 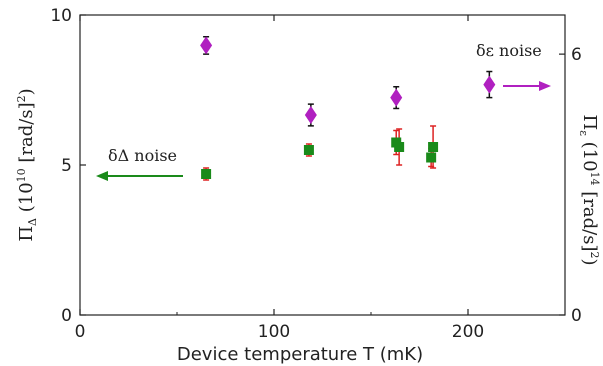 I want to click on x-axis-label: Device temperature T (mK), so click(x=300, y=354).